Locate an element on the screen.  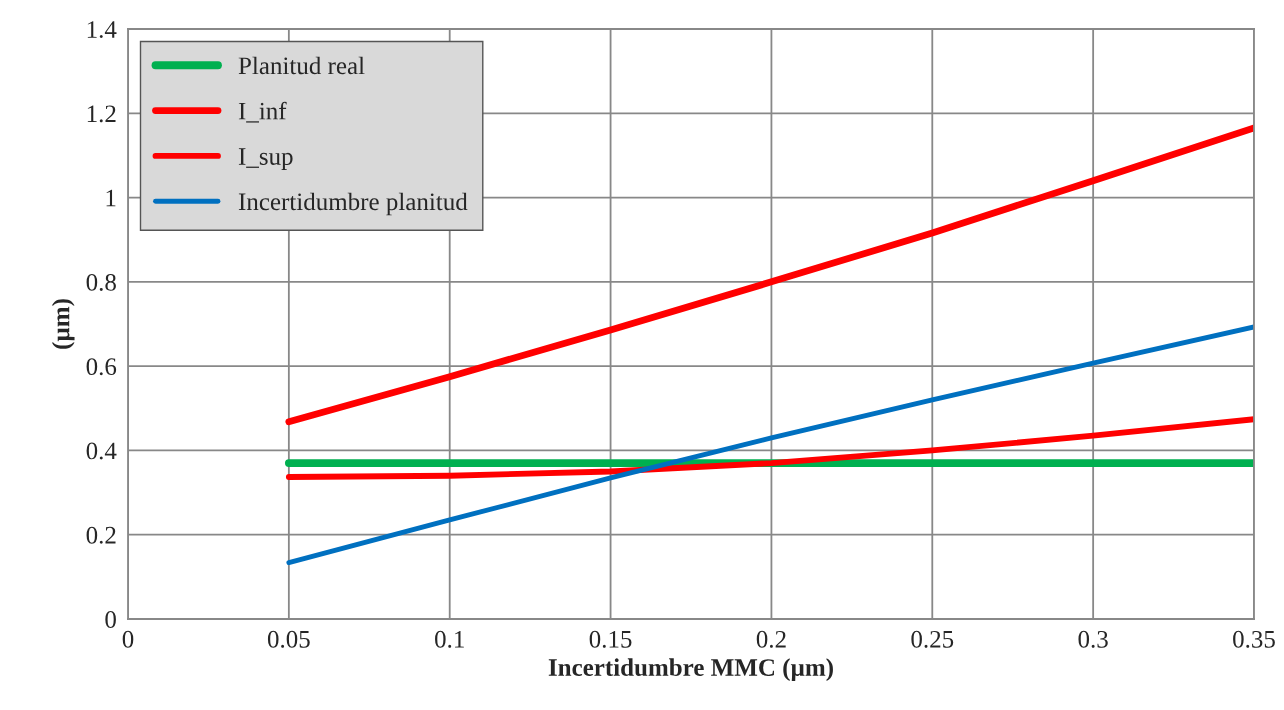
x-tick-label: 0.05 is located at coordinates (288, 639).